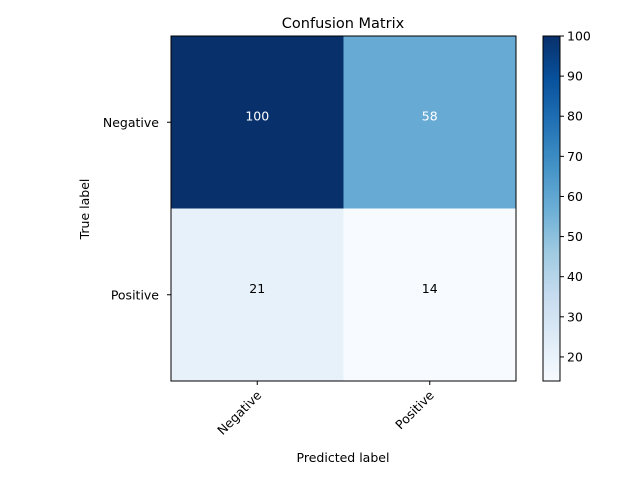 The height and width of the screenshot is (480, 640). Describe the element at coordinates (343, 24) in the screenshot. I see `chart-title: Confusion Matrix` at that location.